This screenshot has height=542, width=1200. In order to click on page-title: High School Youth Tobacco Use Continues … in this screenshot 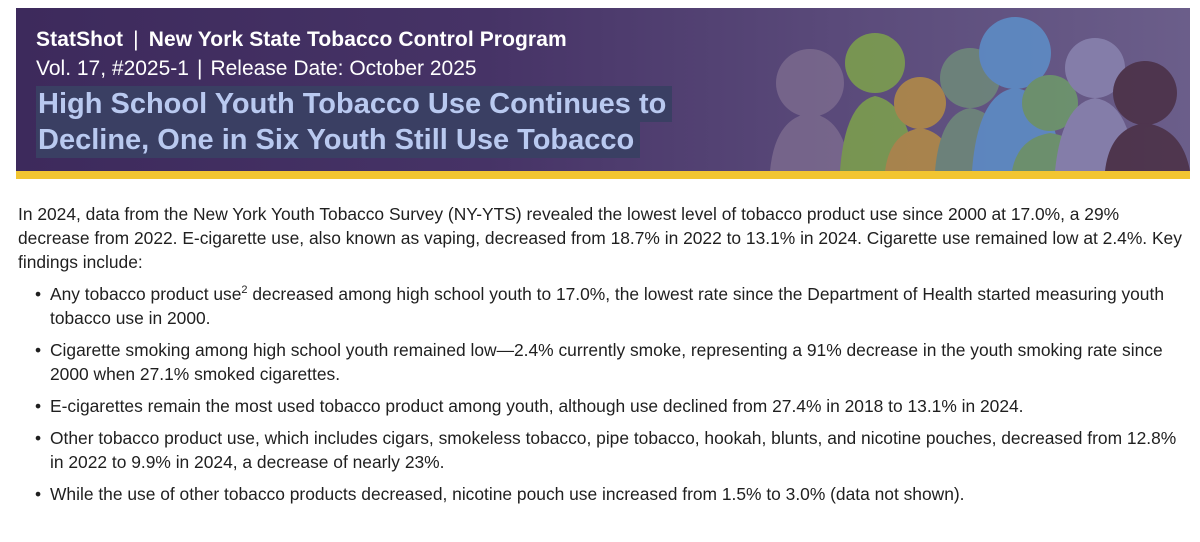, I will do `click(354, 122)`.